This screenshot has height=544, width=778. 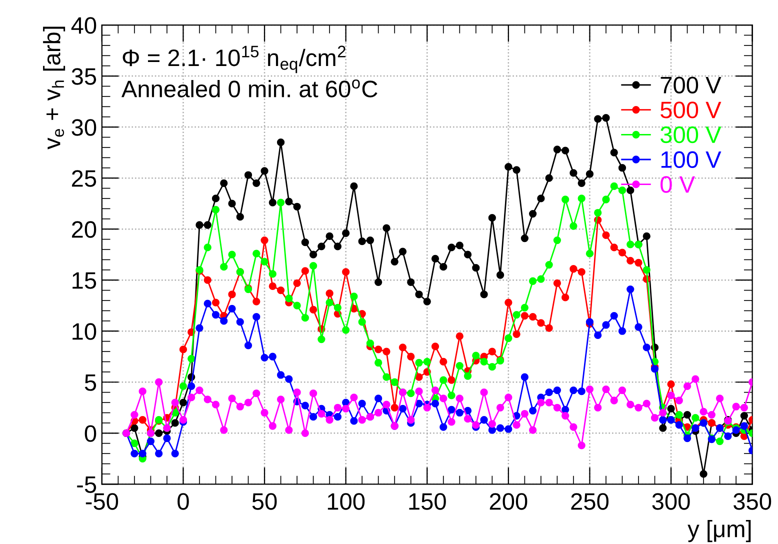 I want to click on x-tick-label: 0, so click(x=183, y=501).